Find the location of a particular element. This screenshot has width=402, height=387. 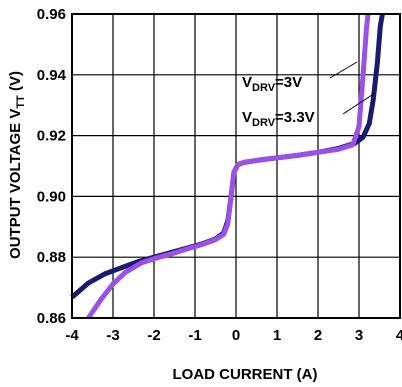

x-tick-label: 2 is located at coordinates (318, 335).